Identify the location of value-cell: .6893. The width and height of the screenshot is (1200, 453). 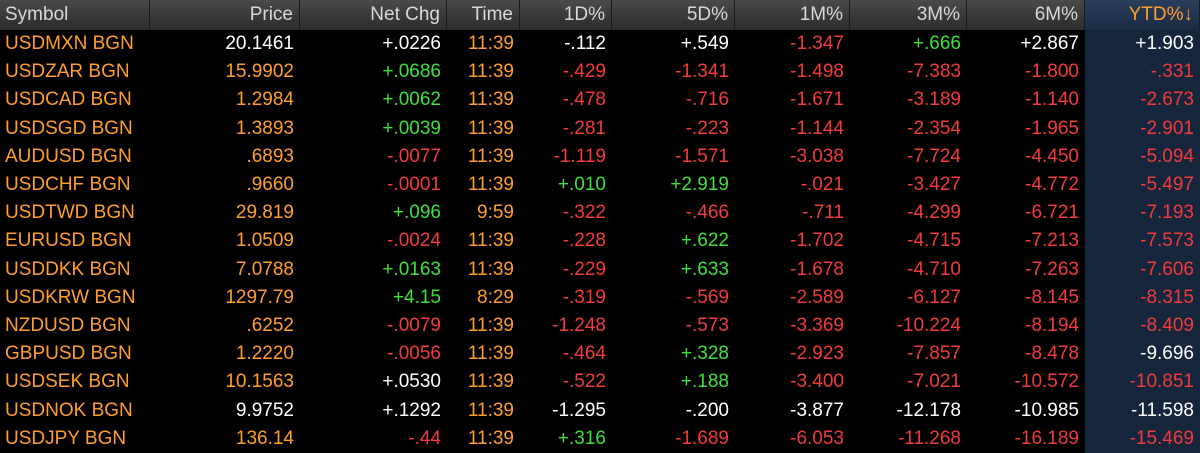
(270, 156).